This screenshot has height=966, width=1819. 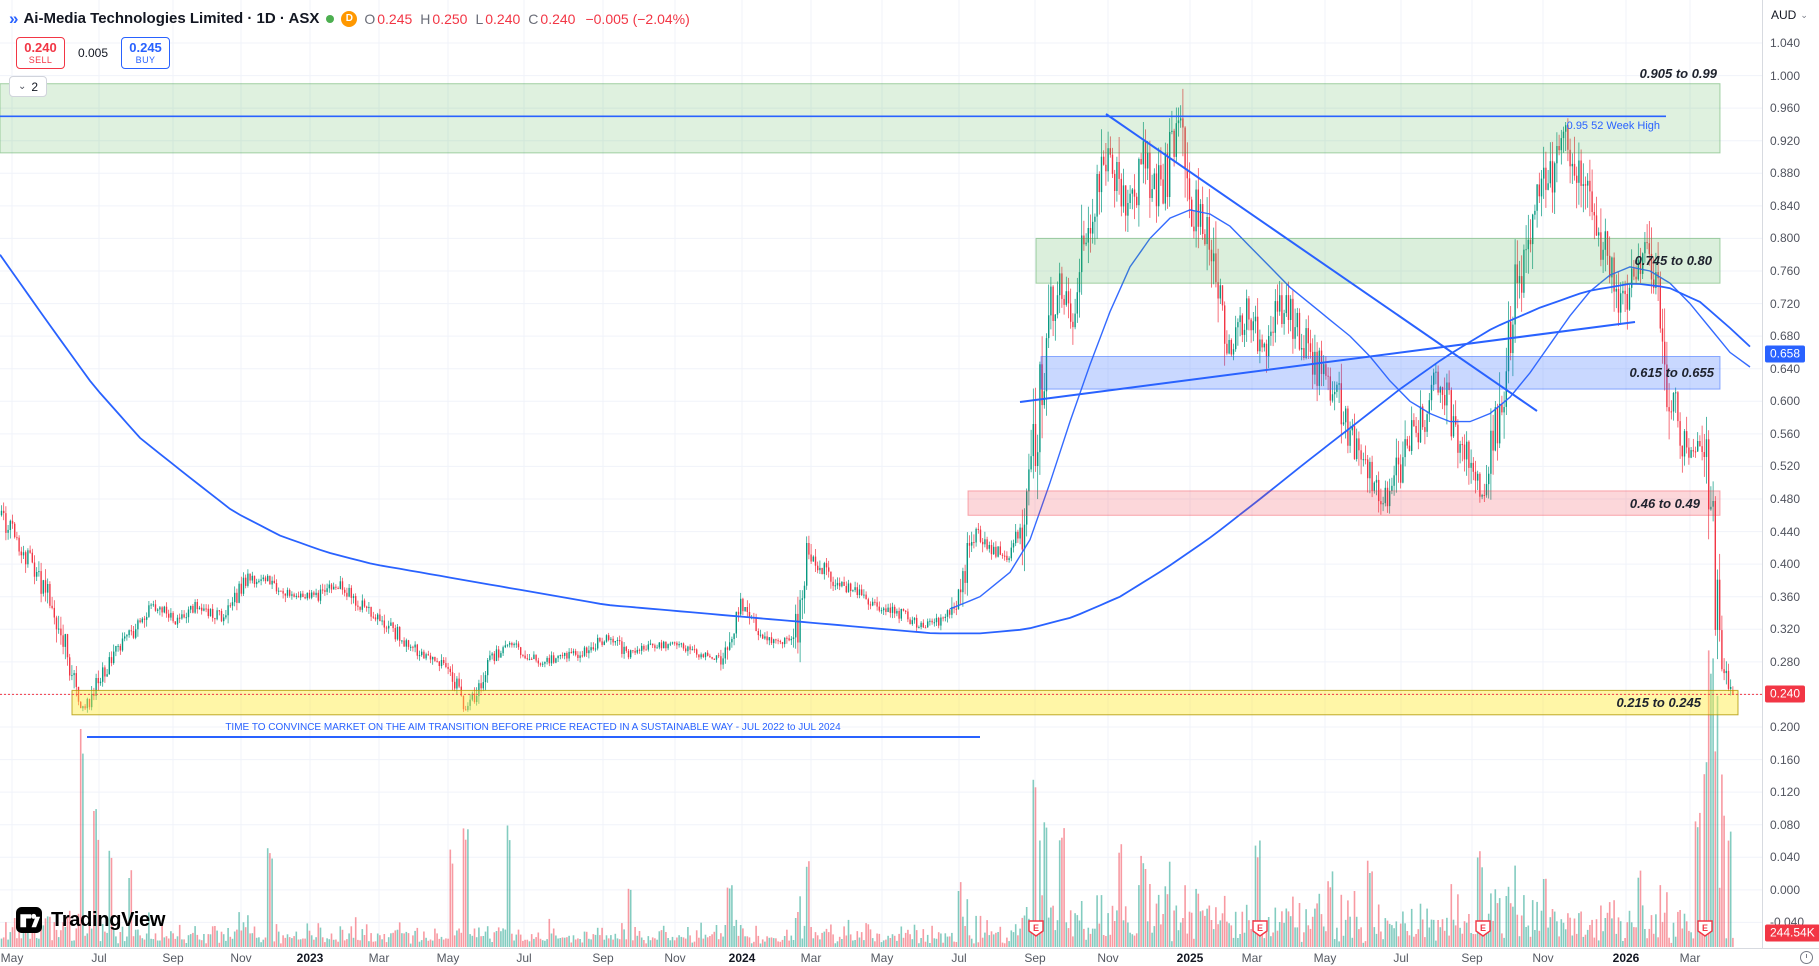 What do you see at coordinates (1785, 857) in the screenshot?
I see `price-tick: 0.040` at bounding box center [1785, 857].